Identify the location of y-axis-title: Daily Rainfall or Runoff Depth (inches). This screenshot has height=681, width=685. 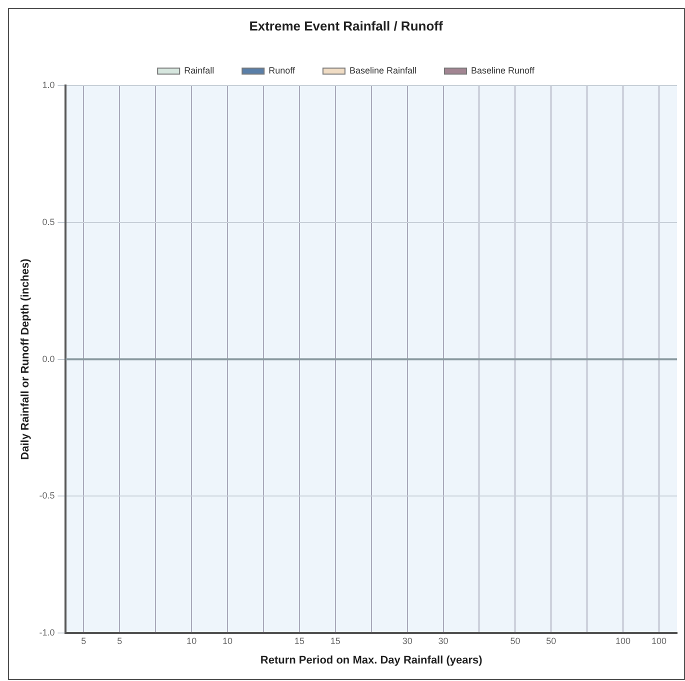
(26, 359).